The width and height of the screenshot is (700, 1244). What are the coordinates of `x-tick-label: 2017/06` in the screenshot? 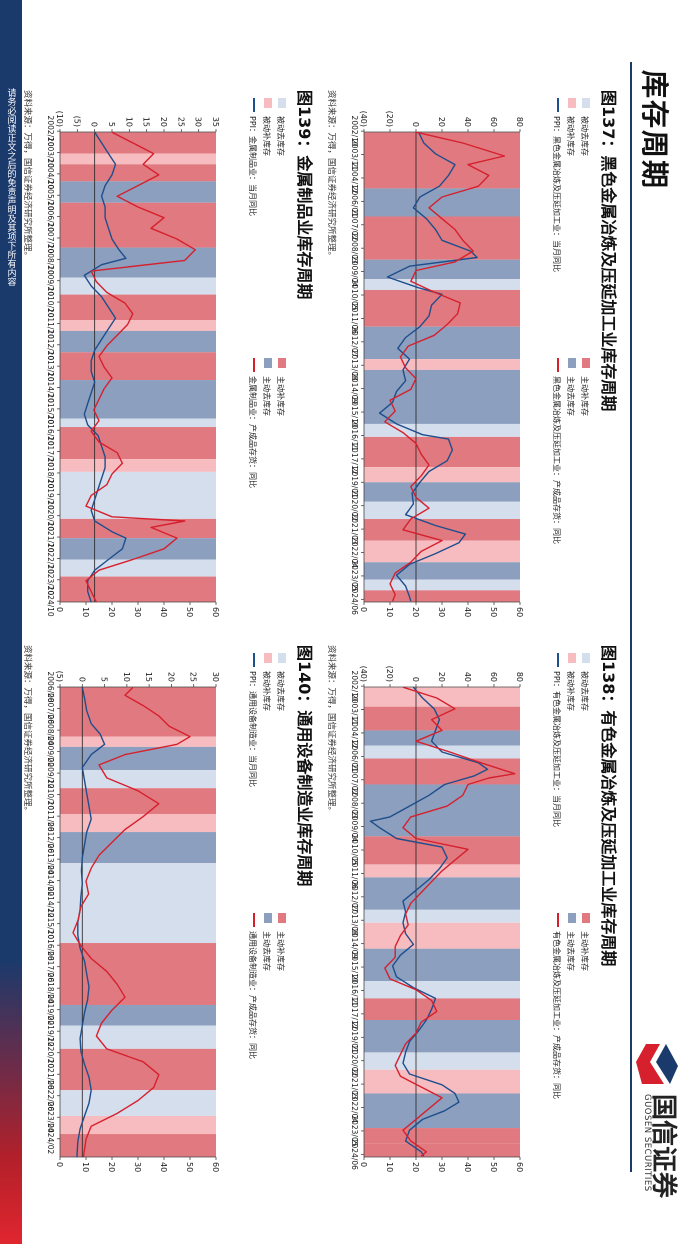 It's located at (50, 966).